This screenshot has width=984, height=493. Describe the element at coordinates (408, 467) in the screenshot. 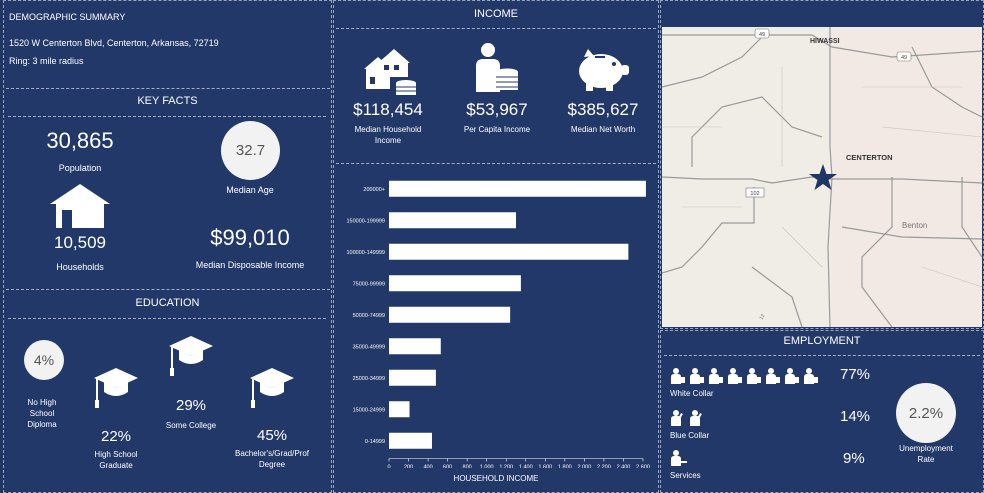

I see `chart-tick-label: 200` at that location.